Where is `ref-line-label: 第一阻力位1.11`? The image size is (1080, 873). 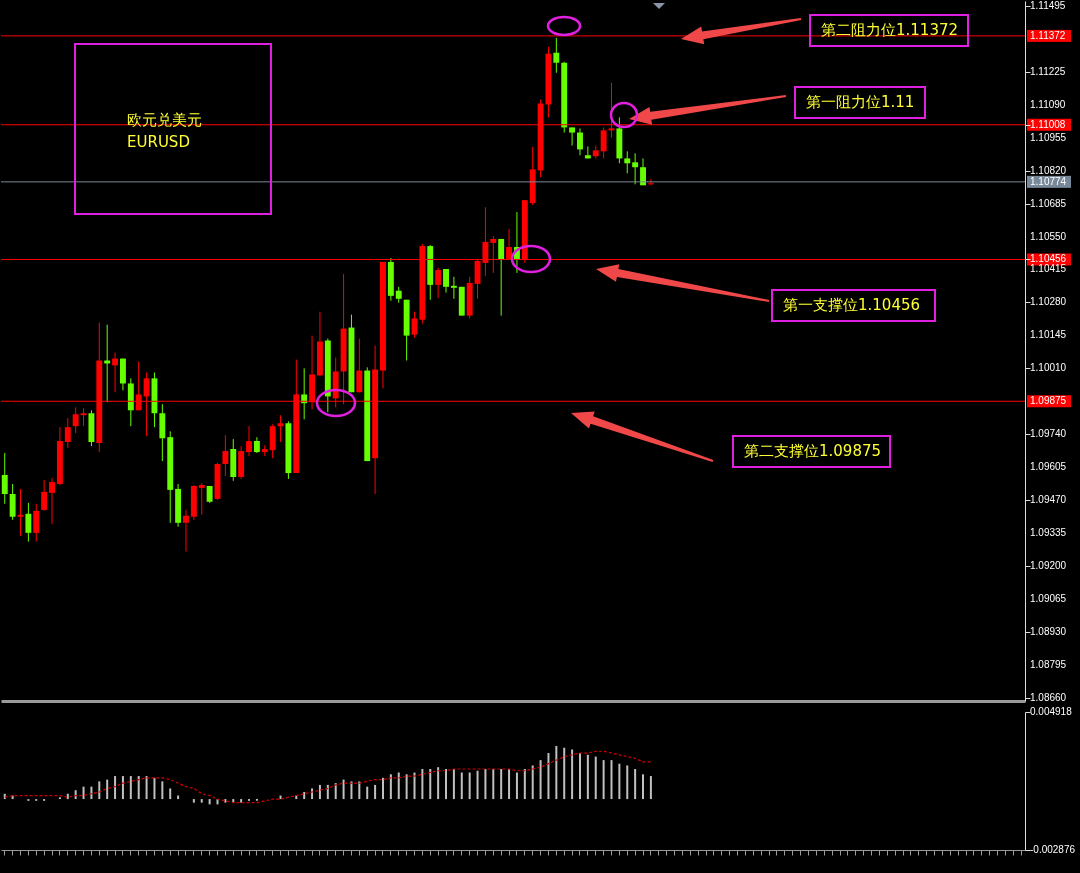 ref-line-label: 第一阻力位1.11 is located at coordinates (860, 102).